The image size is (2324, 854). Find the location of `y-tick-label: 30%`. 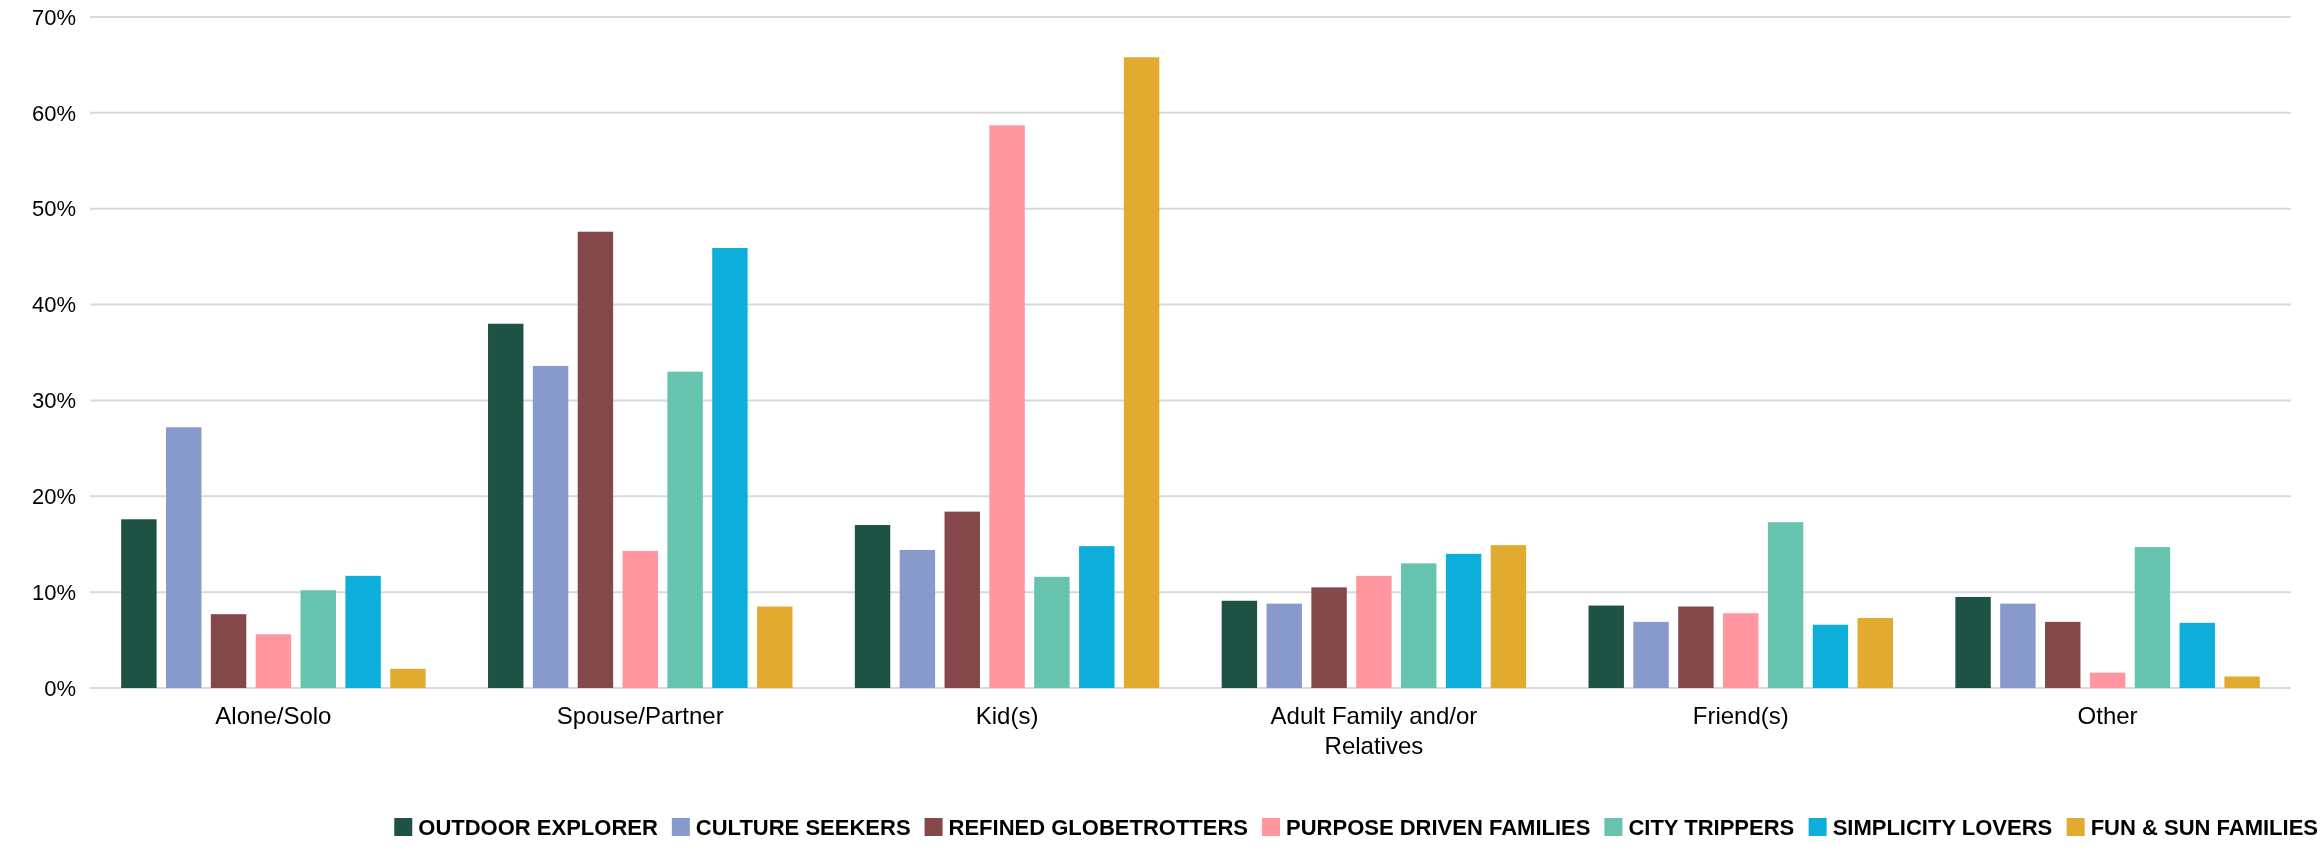

y-tick-label: 30% is located at coordinates (53, 401).